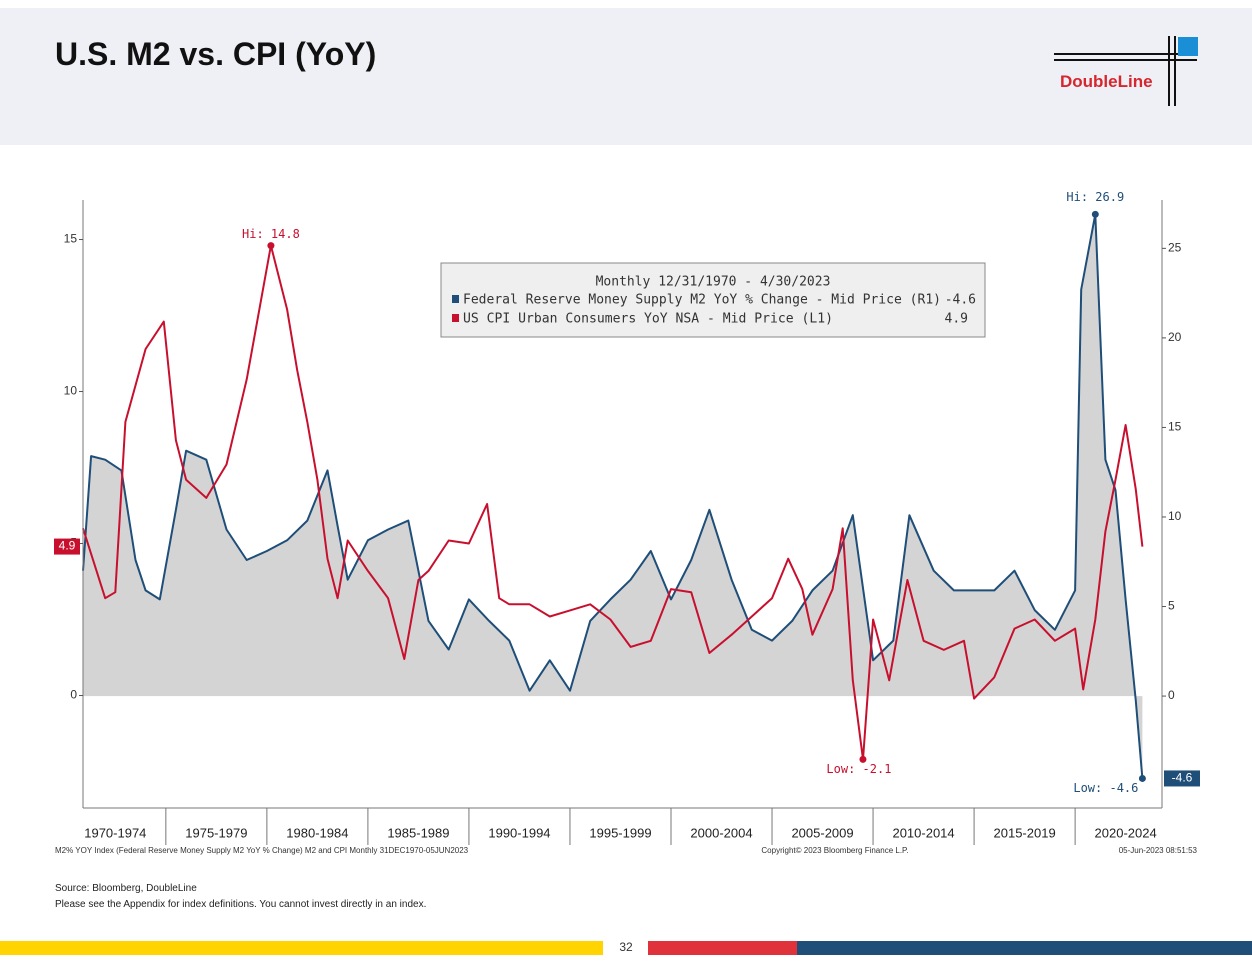  I want to click on annotation: Hi: 14.8, so click(271, 234).